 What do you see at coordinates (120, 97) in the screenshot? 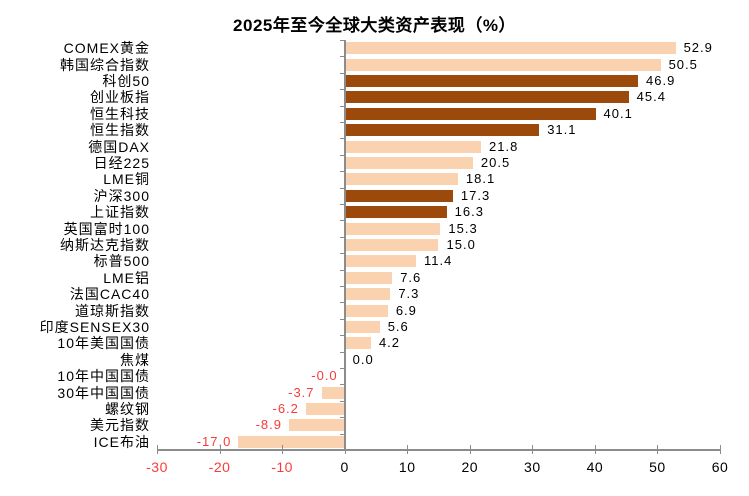
I see `category-label: 创业板指` at bounding box center [120, 97].